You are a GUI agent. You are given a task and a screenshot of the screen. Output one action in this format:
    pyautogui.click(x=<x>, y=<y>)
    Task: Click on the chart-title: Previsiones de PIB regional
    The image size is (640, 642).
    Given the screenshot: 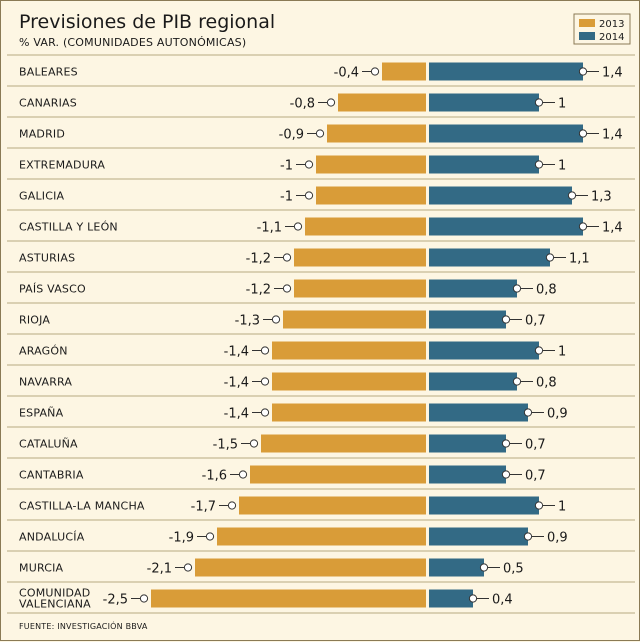 What is the action you would take?
    pyautogui.click(x=147, y=22)
    